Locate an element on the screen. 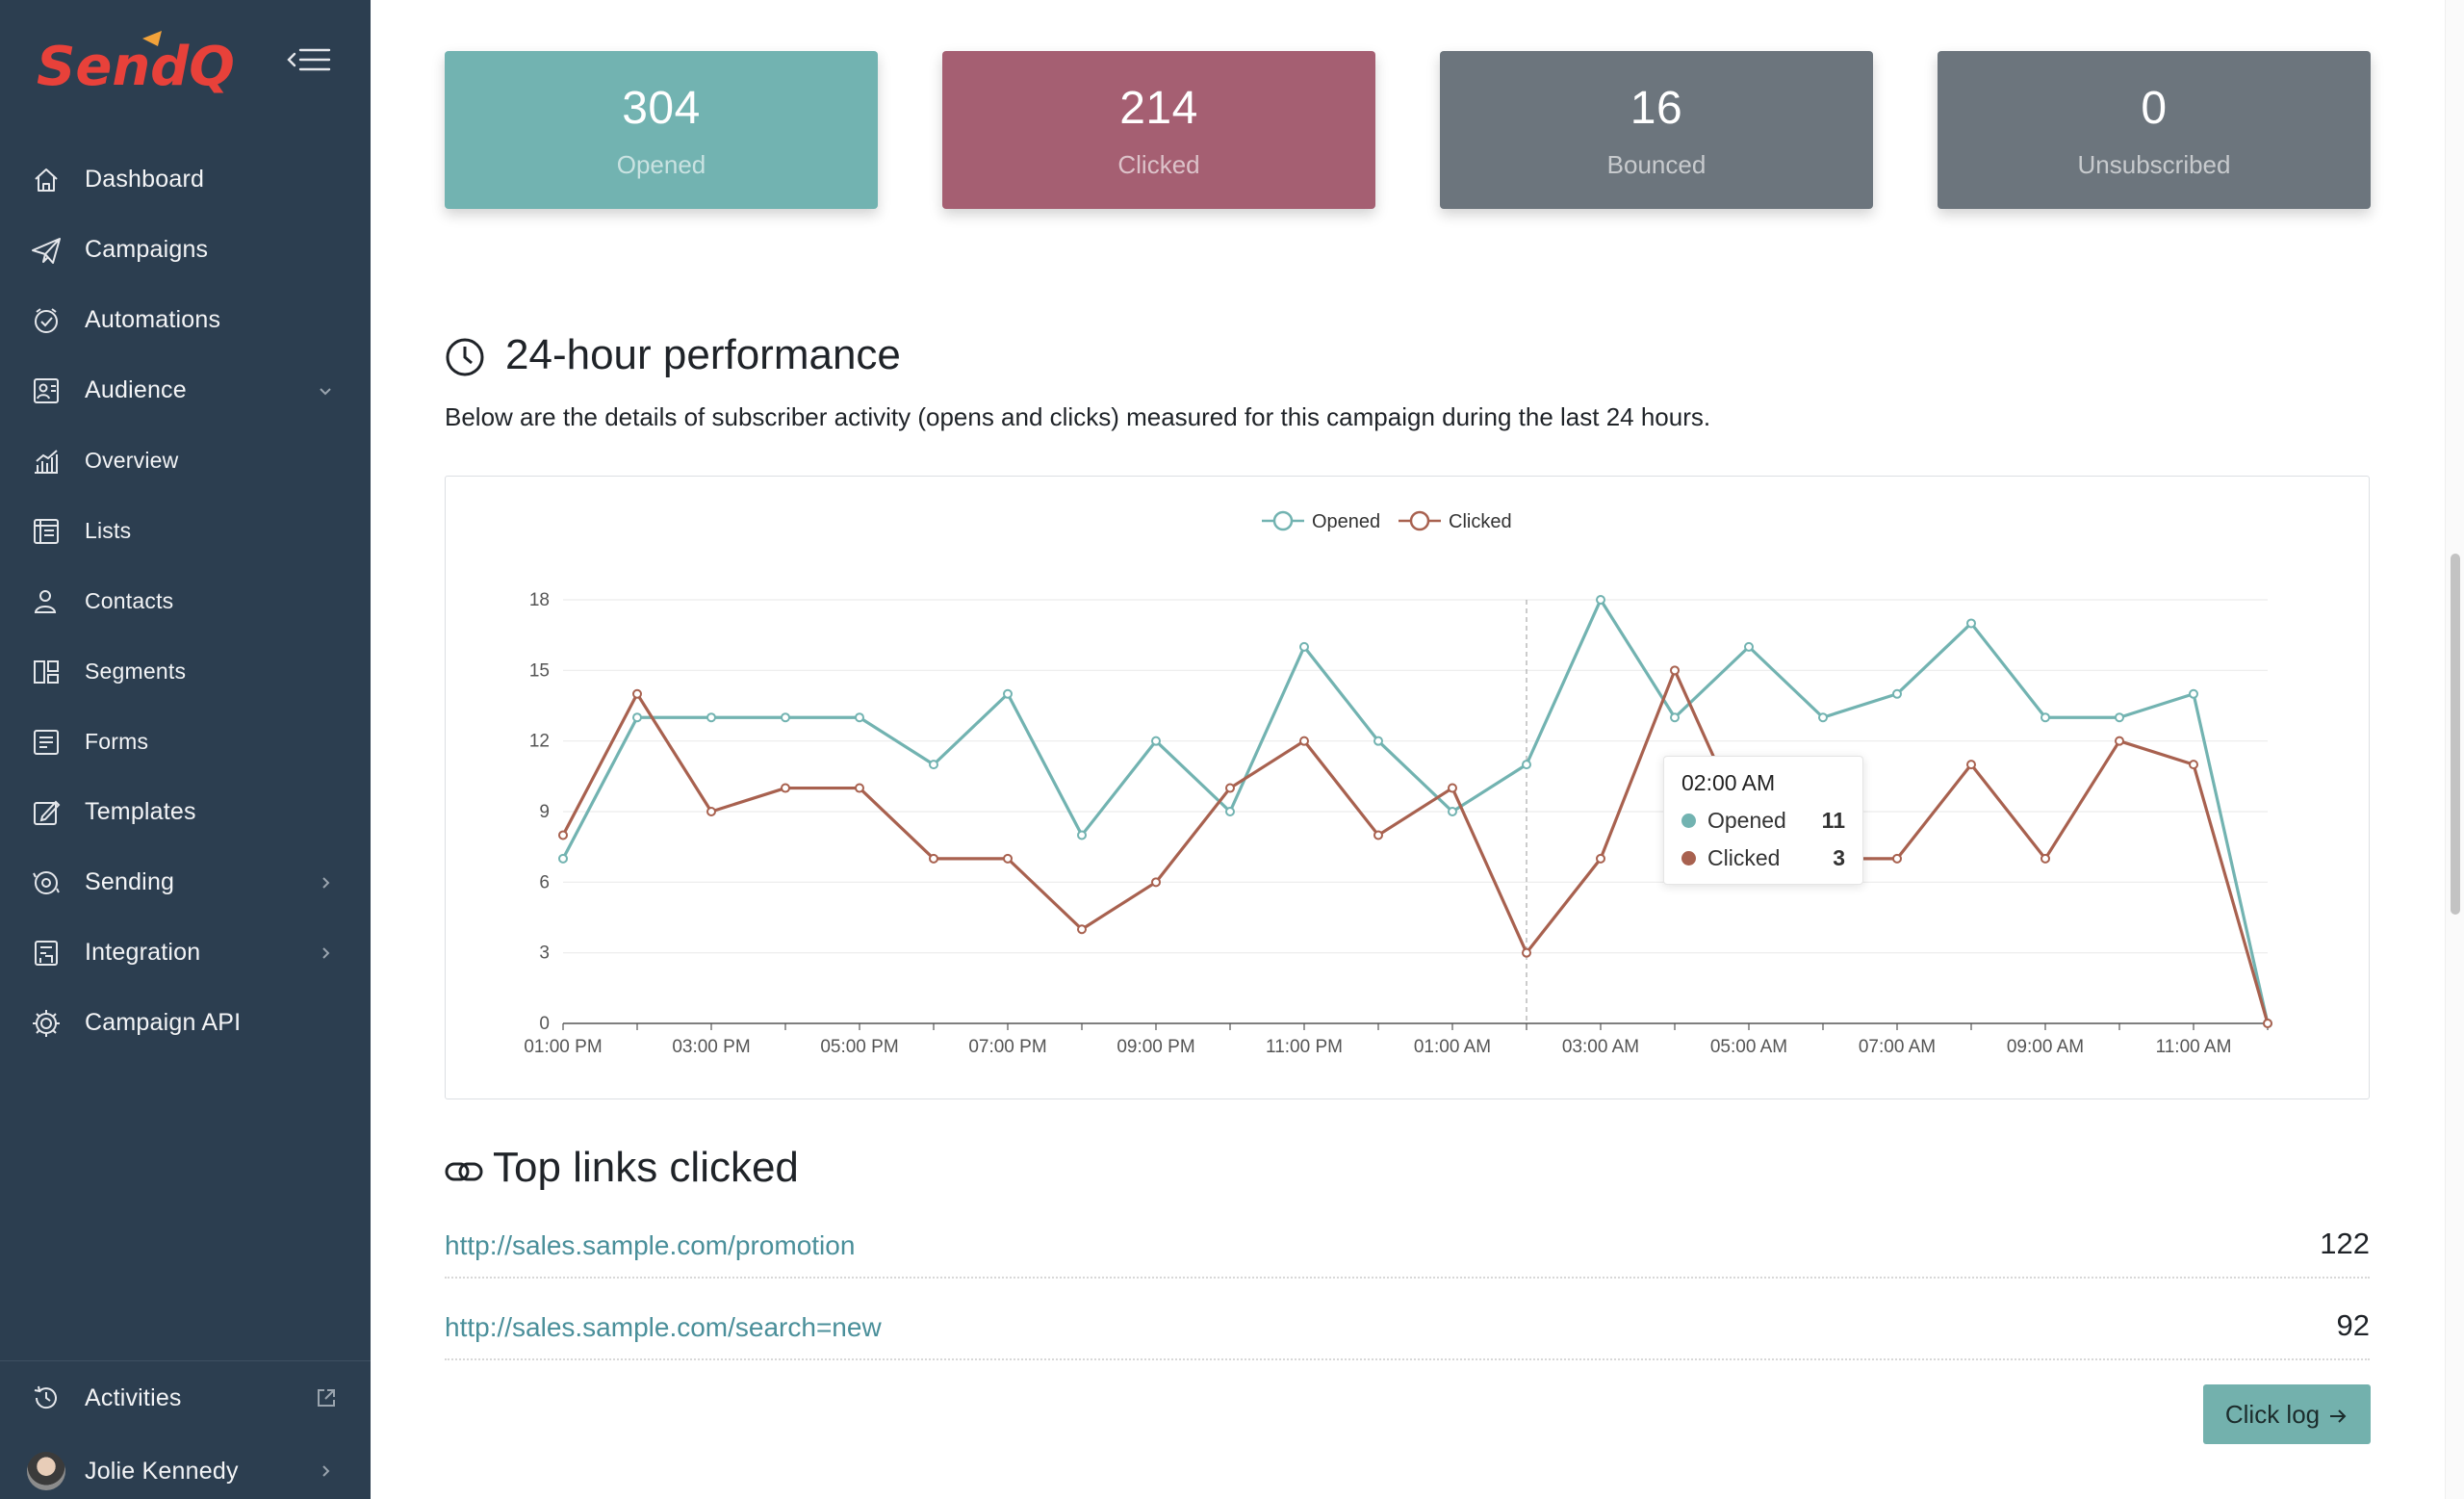  chart-bars-icon is located at coordinates (46, 461).